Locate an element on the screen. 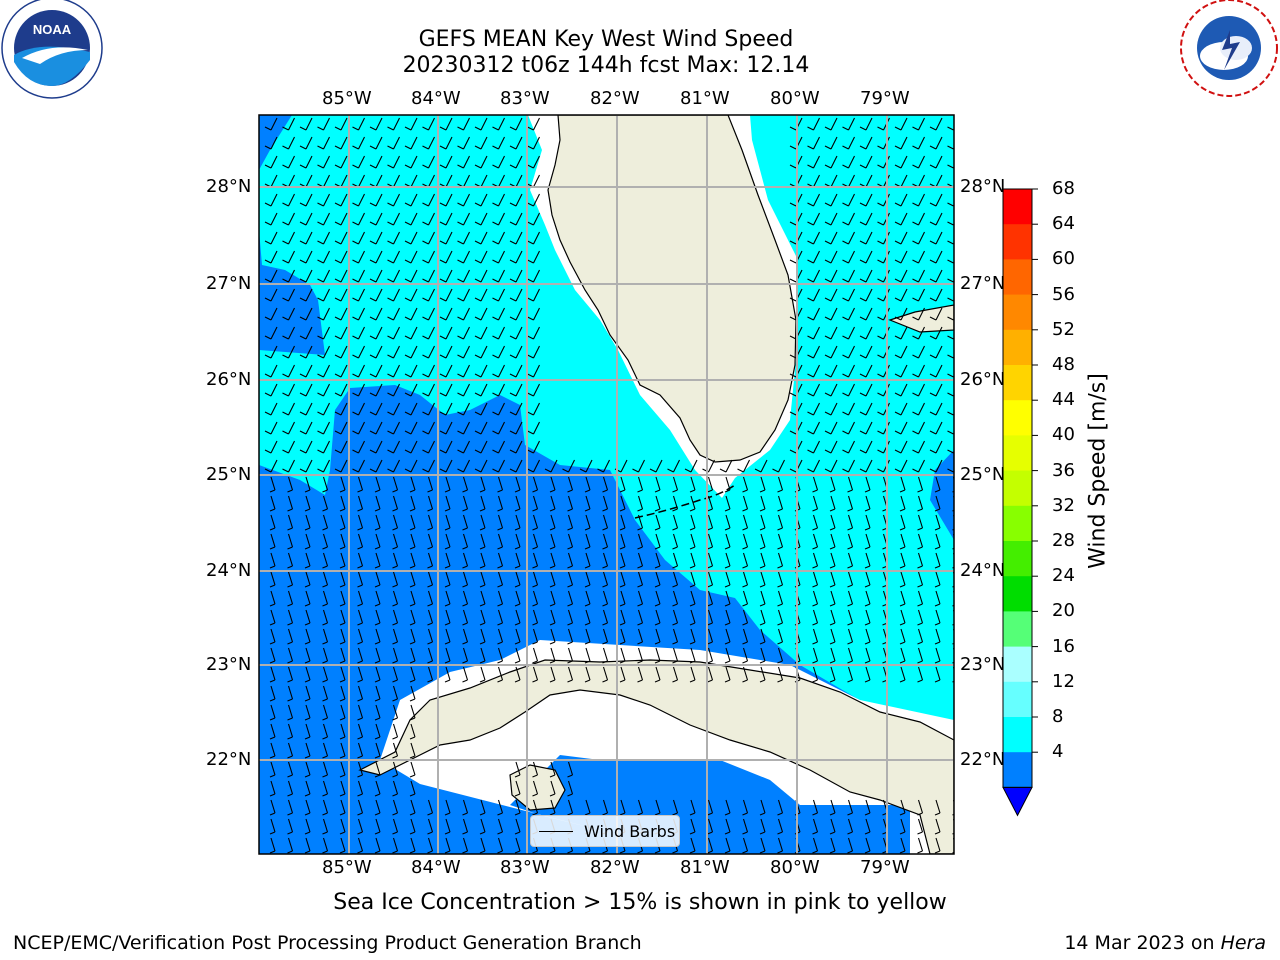 The height and width of the screenshot is (960, 1280). noaa-logo-text: NOAA is located at coordinates (52, 29).